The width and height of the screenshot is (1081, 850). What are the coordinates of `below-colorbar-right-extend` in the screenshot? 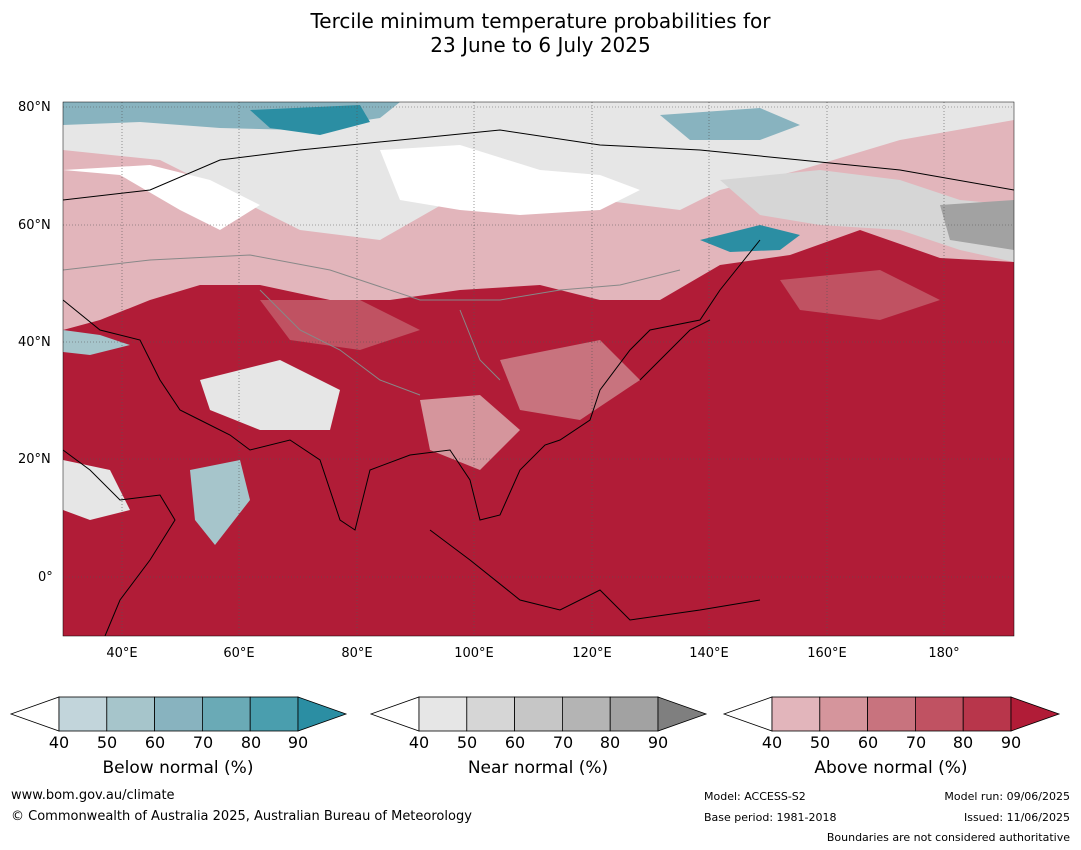 It's located at (322, 714).